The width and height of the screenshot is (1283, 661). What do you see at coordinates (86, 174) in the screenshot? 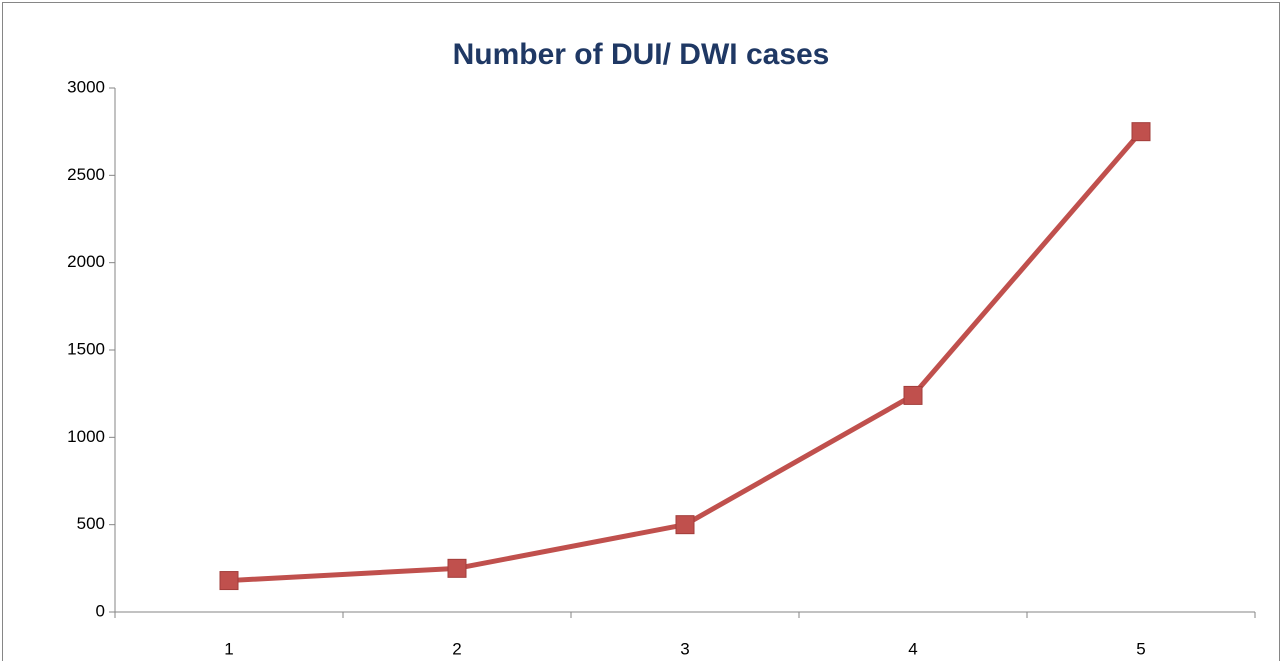
I see `y-tick-label: 2500` at bounding box center [86, 174].